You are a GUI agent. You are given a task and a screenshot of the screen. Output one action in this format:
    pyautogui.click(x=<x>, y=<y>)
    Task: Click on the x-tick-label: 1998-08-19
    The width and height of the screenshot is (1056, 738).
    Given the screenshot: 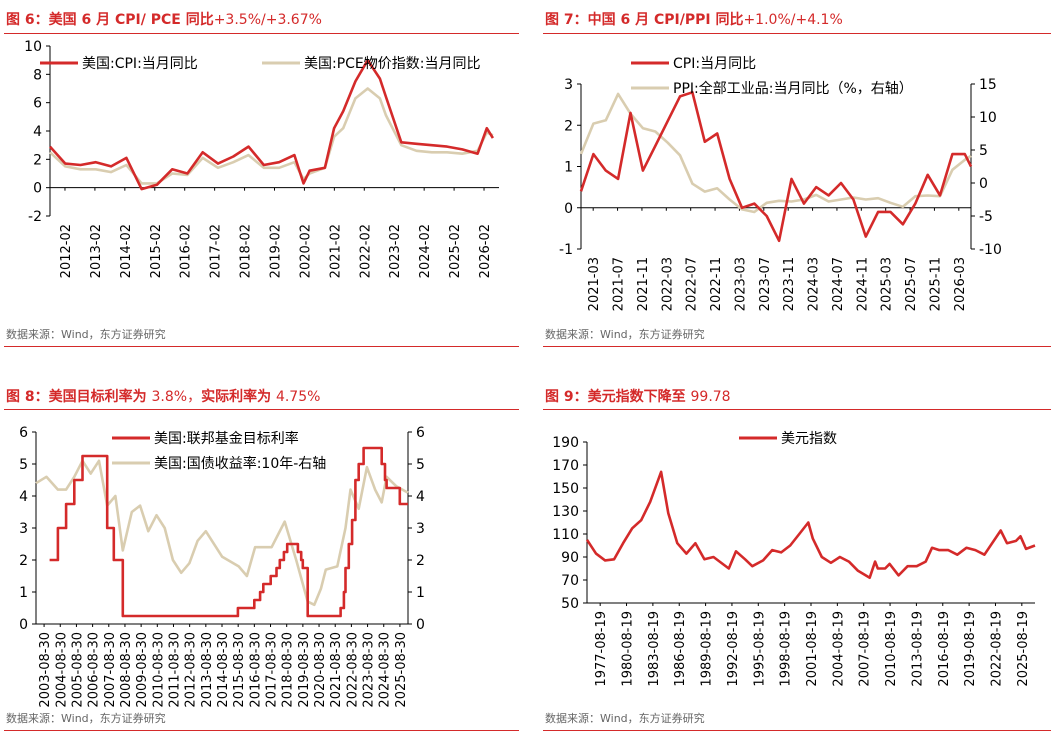 What is the action you would take?
    pyautogui.click(x=786, y=649)
    